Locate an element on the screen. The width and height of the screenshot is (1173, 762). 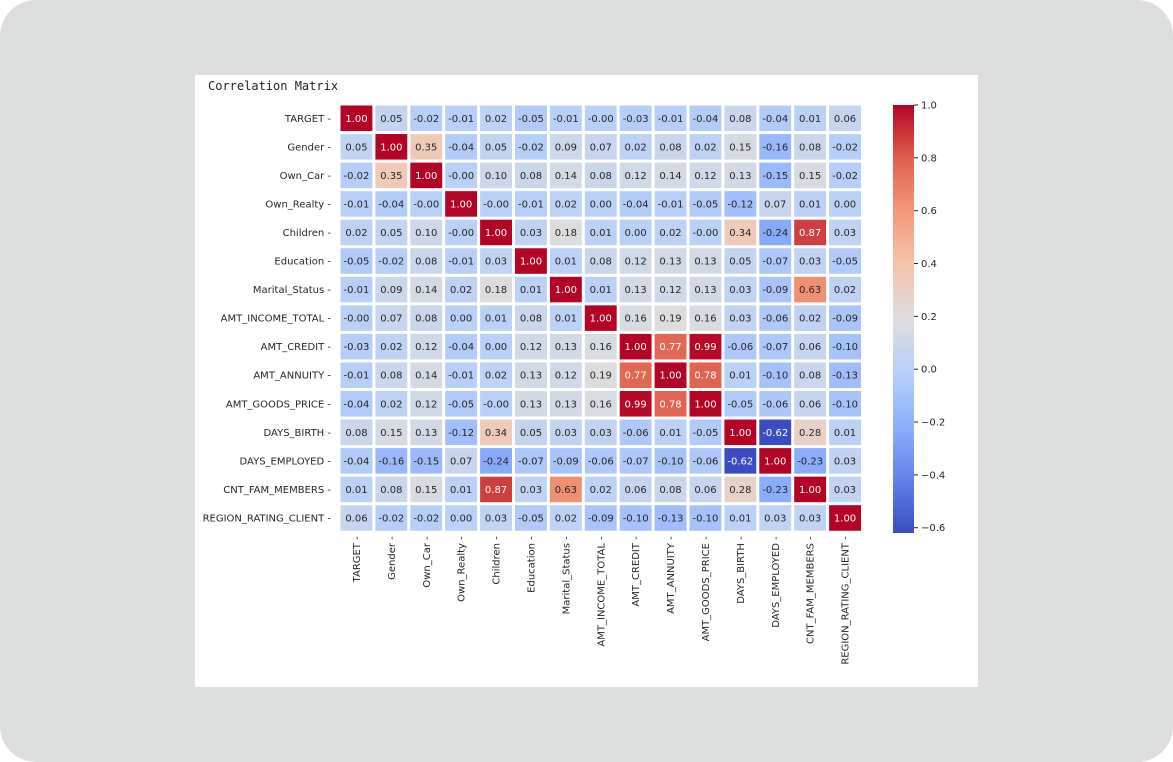
row-tick-label: AMT_CREDIT - is located at coordinates (296, 347).